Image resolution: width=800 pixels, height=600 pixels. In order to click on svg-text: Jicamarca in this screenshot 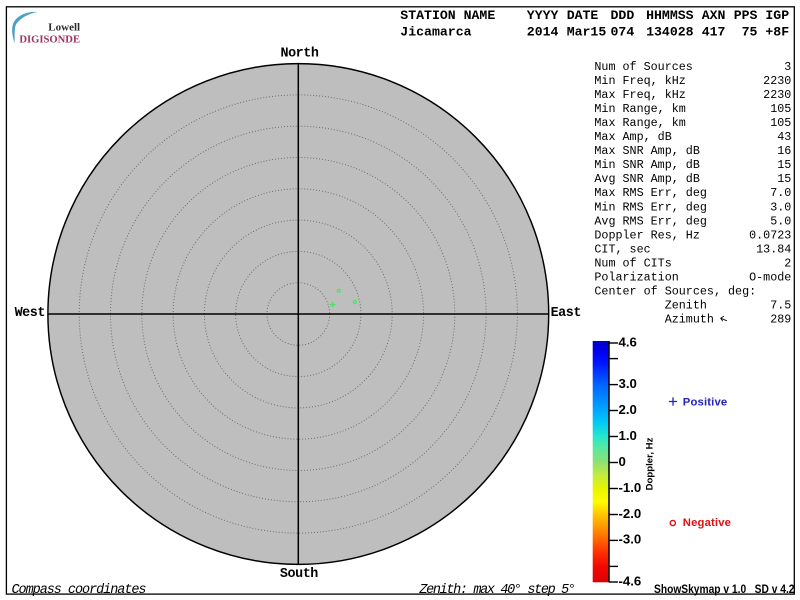, I will do `click(435, 31)`.